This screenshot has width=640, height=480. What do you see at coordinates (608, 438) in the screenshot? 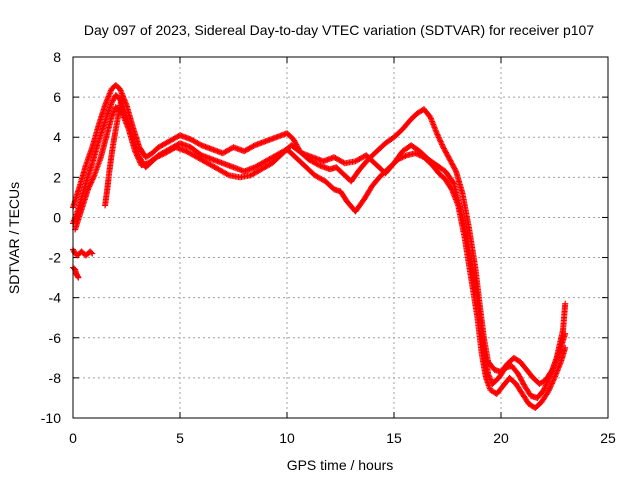
I see `x-tick-label: 25` at bounding box center [608, 438].